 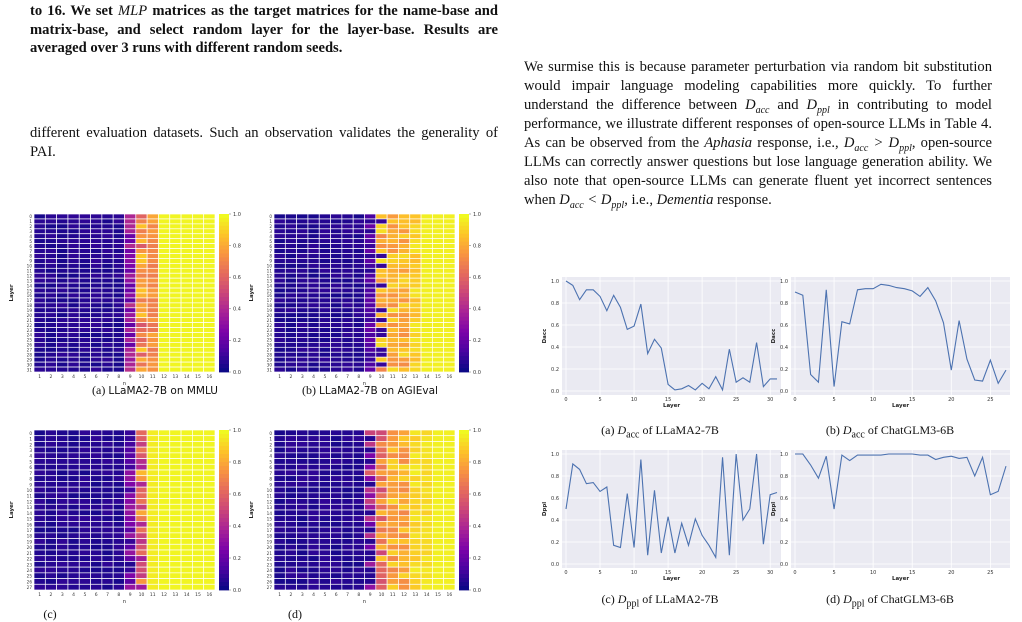 I want to click on heatmap-xtick: 16, so click(x=209, y=377).